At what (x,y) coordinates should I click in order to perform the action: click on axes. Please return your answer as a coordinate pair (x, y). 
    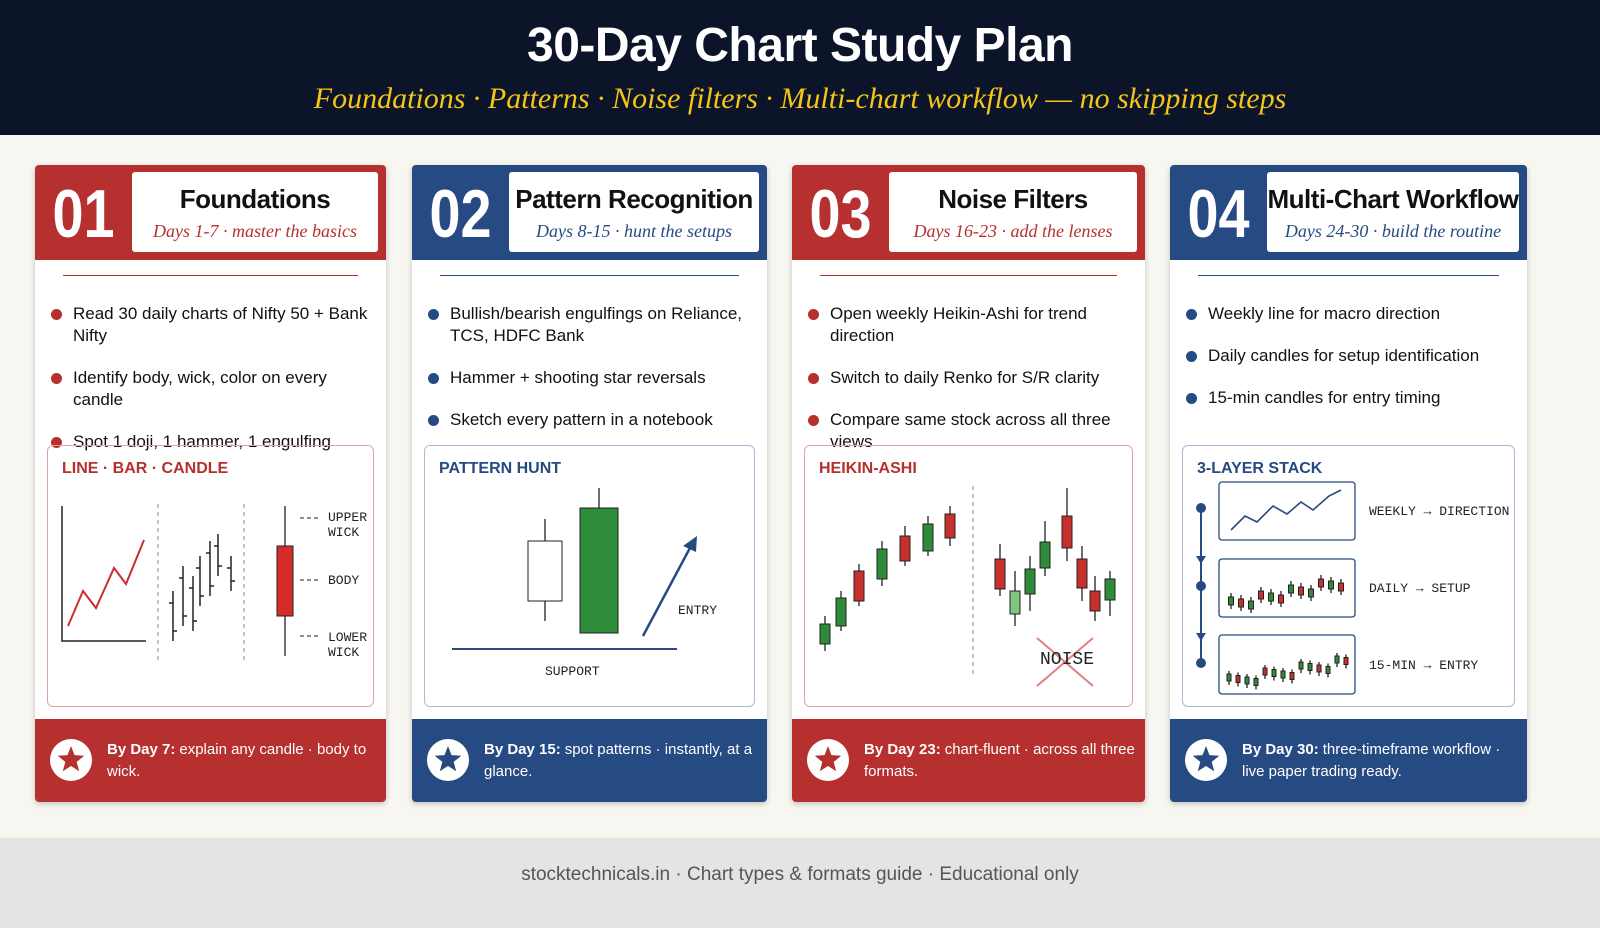
    Looking at the image, I should click on (103, 574).